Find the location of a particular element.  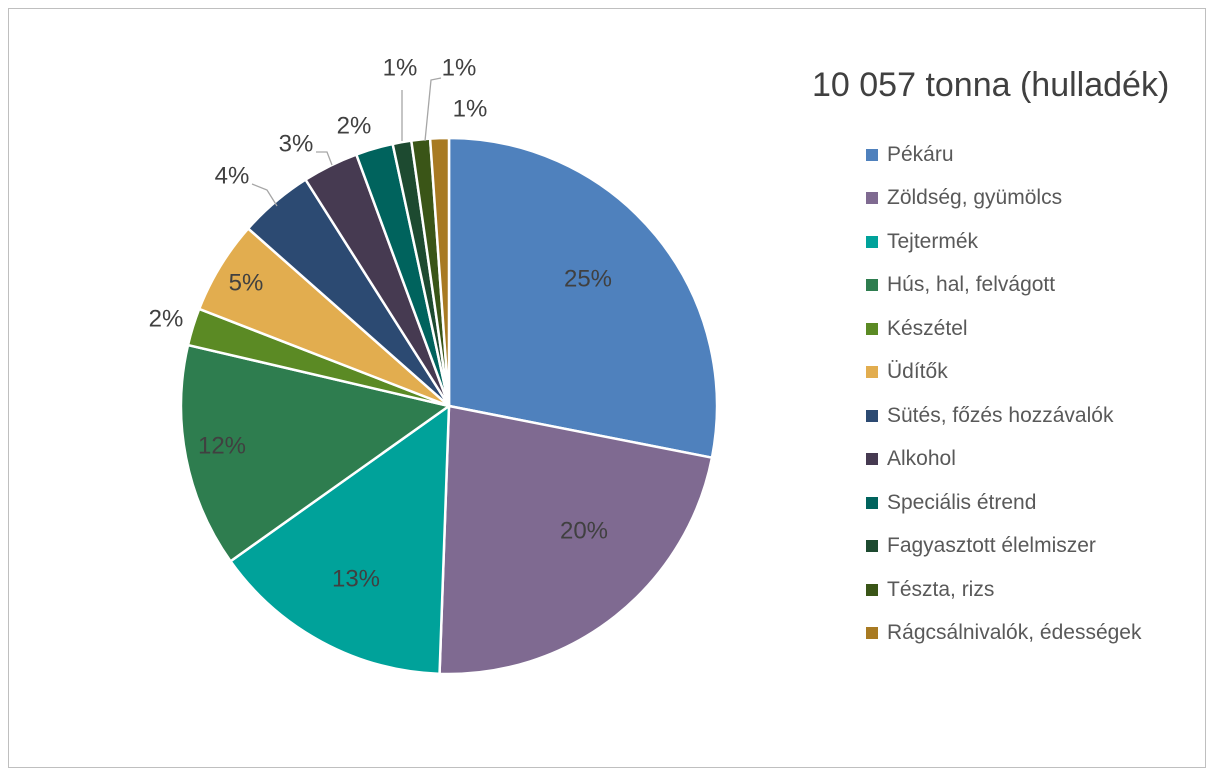

chart-title: 10 057 tonna (hulladék) is located at coordinates (991, 85).